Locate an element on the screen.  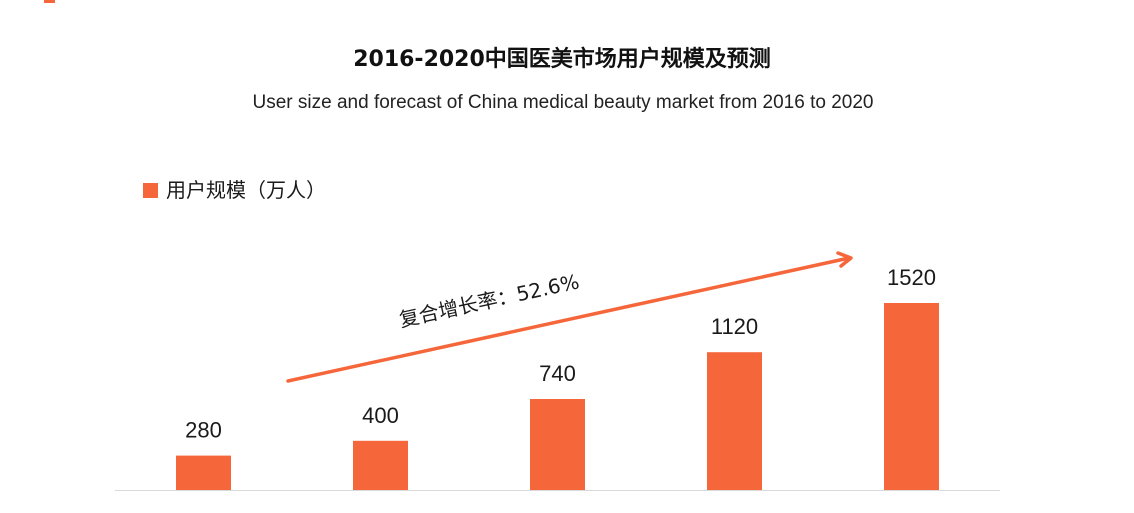
trend-arrow-head is located at coordinates (844, 259).